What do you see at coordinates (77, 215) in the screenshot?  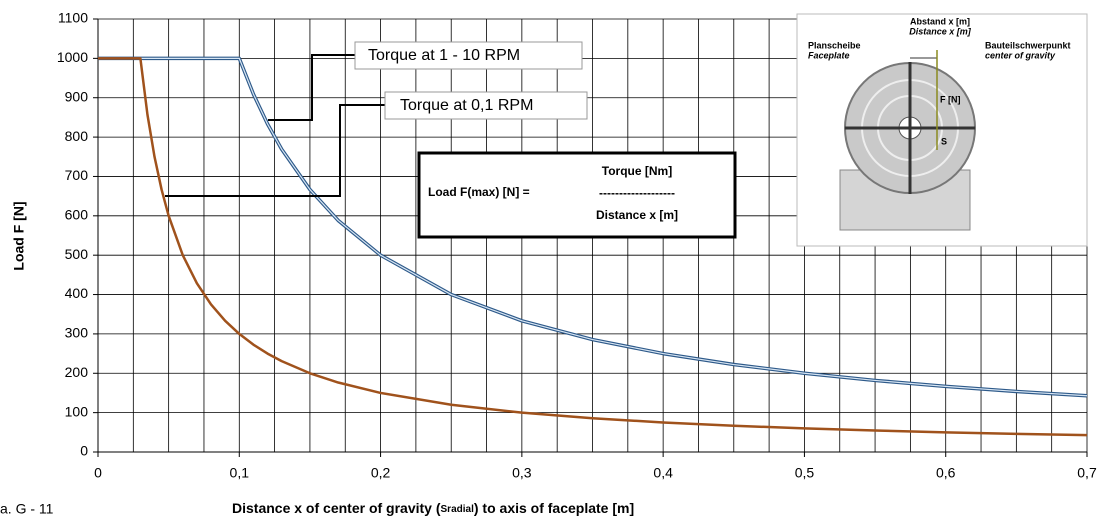 I see `y-tick-label: 600` at bounding box center [77, 215].